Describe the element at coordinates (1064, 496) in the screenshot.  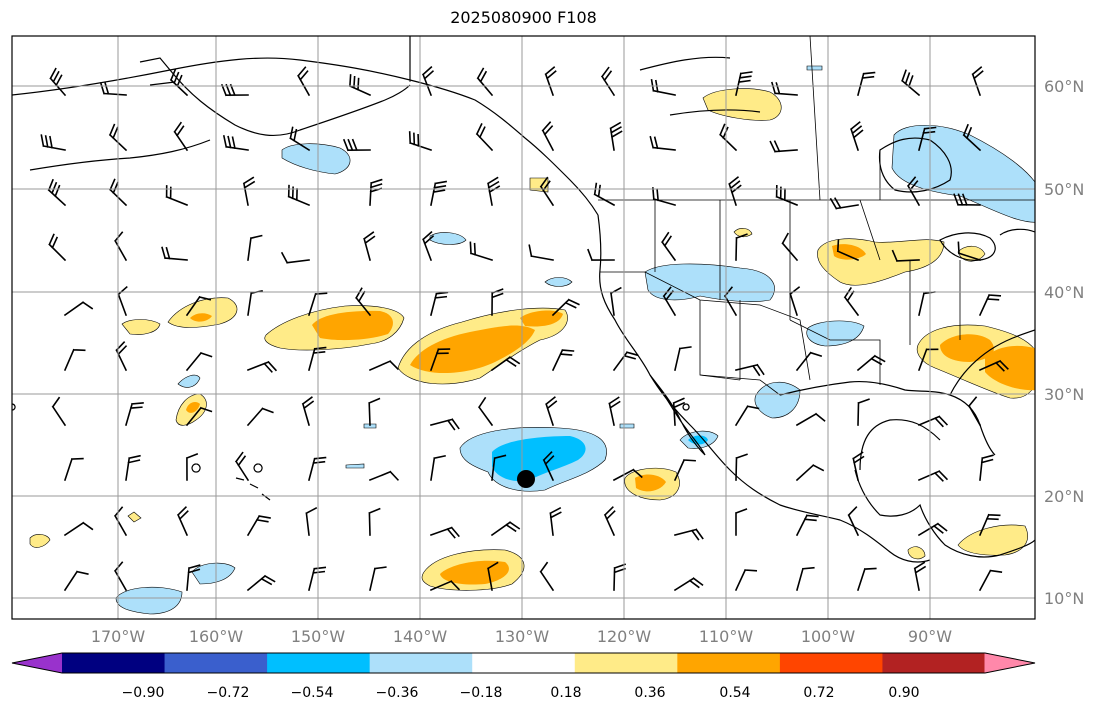
I see `lat-label: 20°N` at that location.